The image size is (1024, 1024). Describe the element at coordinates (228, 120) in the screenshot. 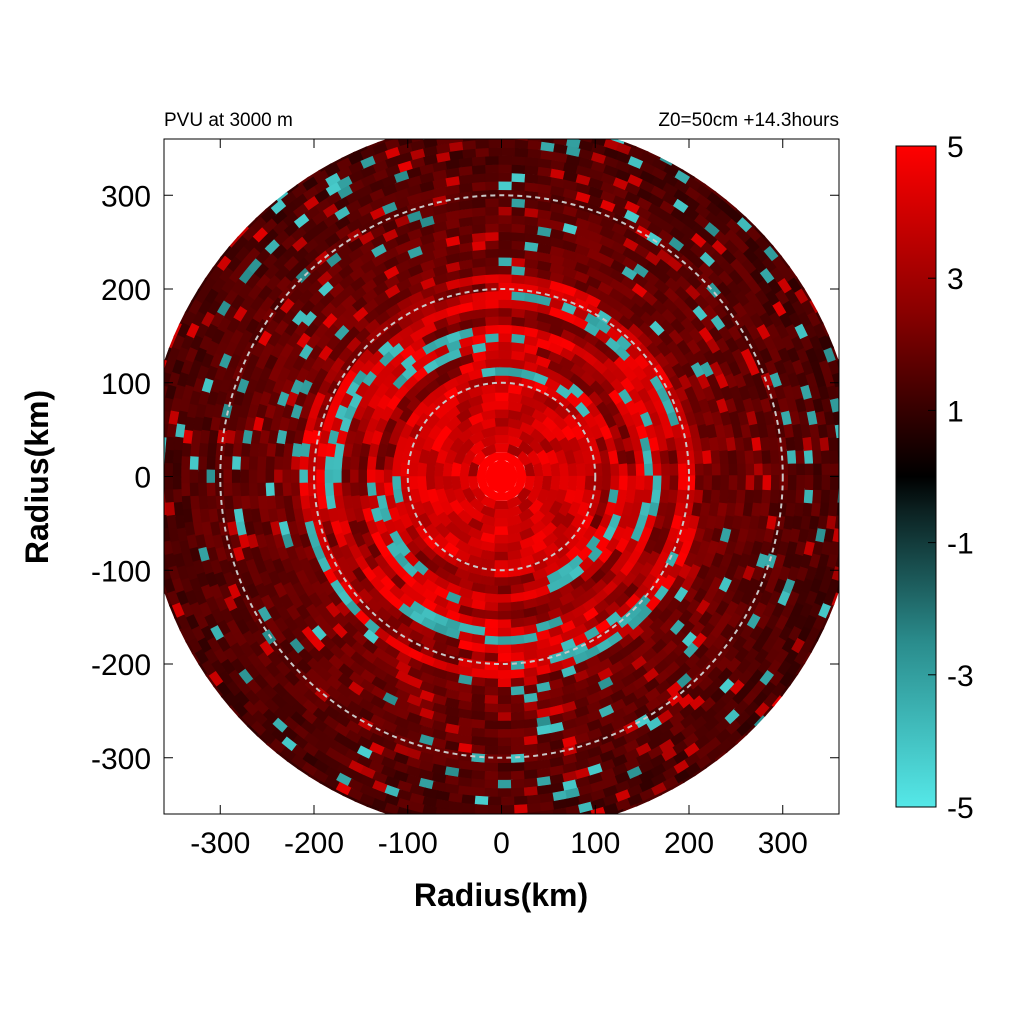

I see `chart-title-left: PVU at 3000 m` at that location.